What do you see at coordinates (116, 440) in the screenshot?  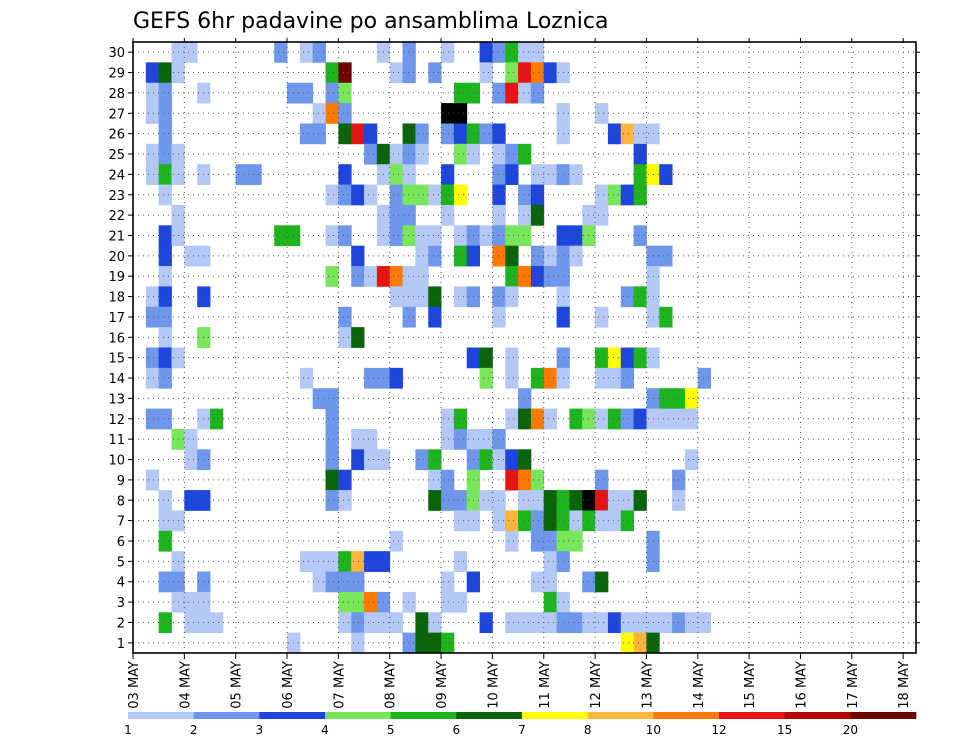 I see `y-tick-label: 11` at bounding box center [116, 440].